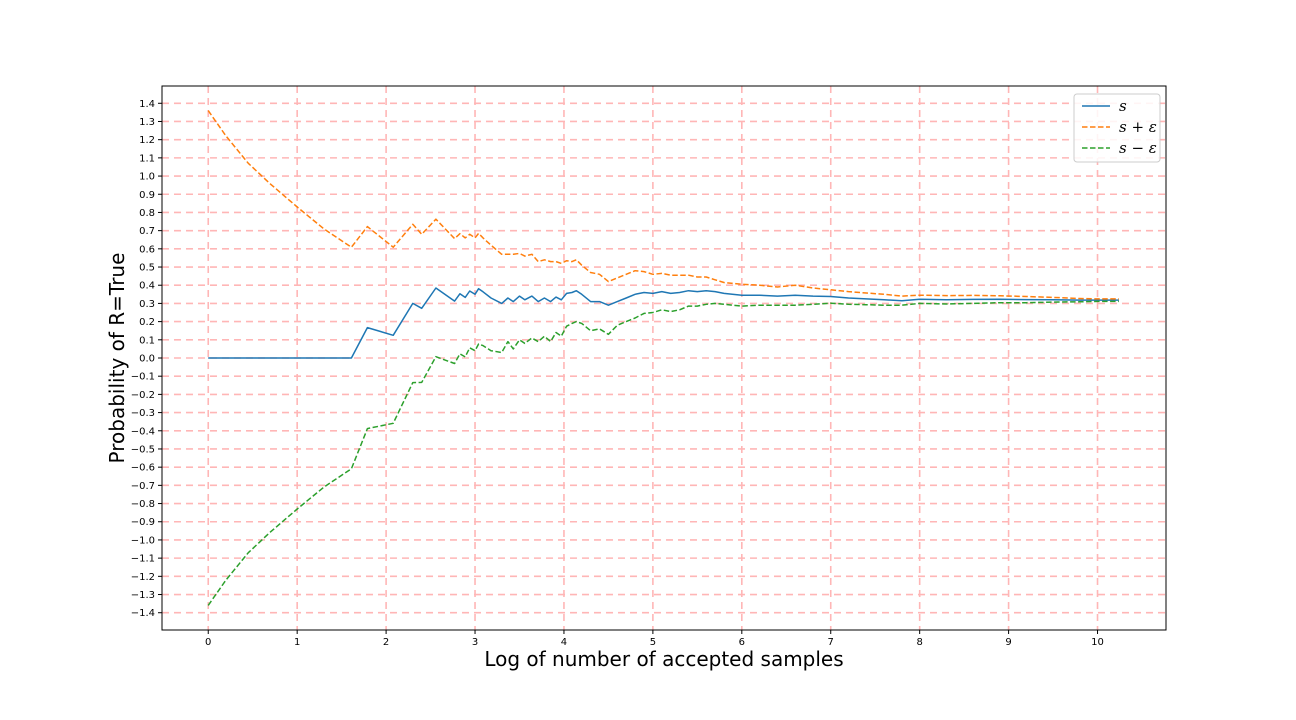  What do you see at coordinates (147, 249) in the screenshot?
I see `y-tick-label: 0.6` at bounding box center [147, 249].